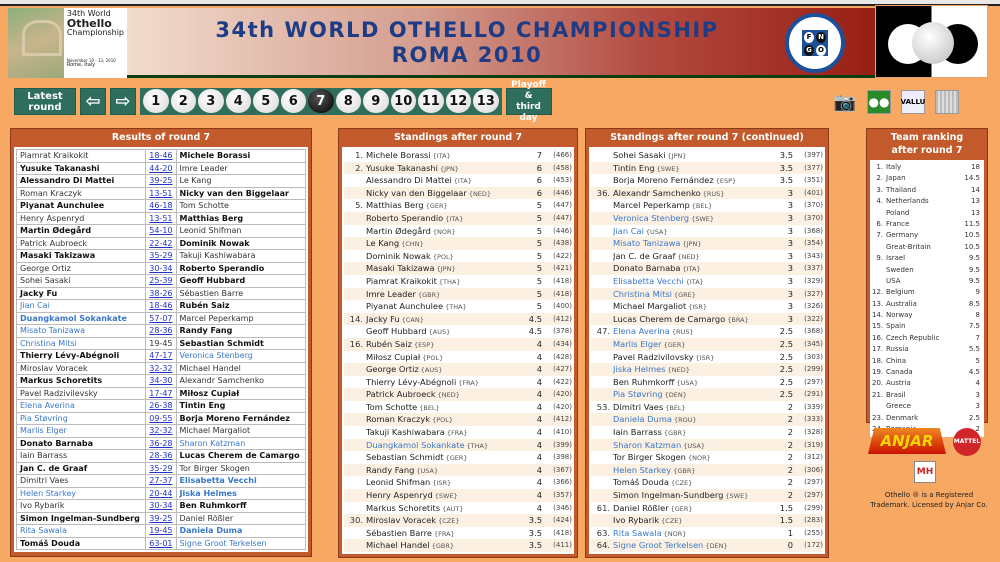 Image resolution: width=1000 pixels, height=562 pixels. Describe the element at coordinates (399, 495) in the screenshot. I see `player-name: Henry Aspenryd` at that location.